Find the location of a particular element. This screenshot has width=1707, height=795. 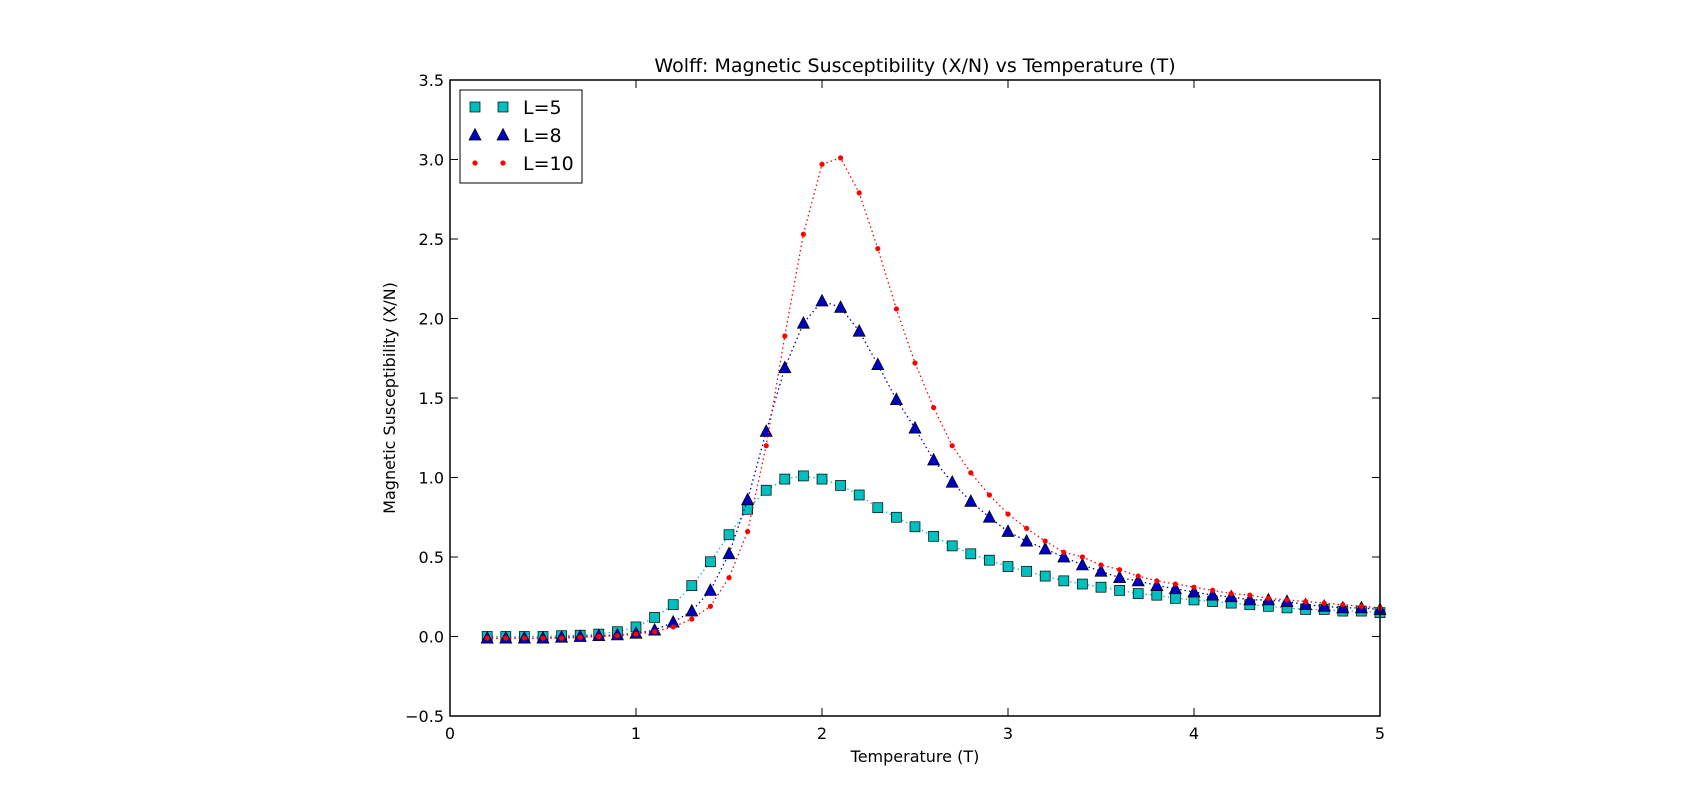

y-tick-label: 2.0 is located at coordinates (431, 319).